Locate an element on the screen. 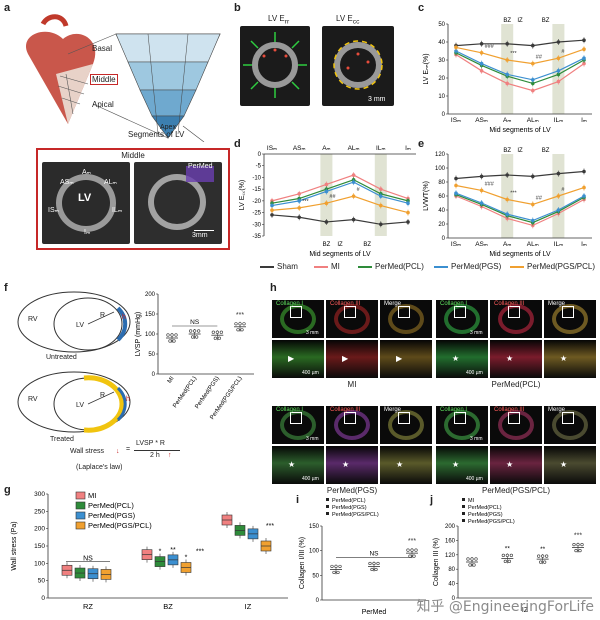  y-tick-label: -5 is located at coordinates (259, 167).